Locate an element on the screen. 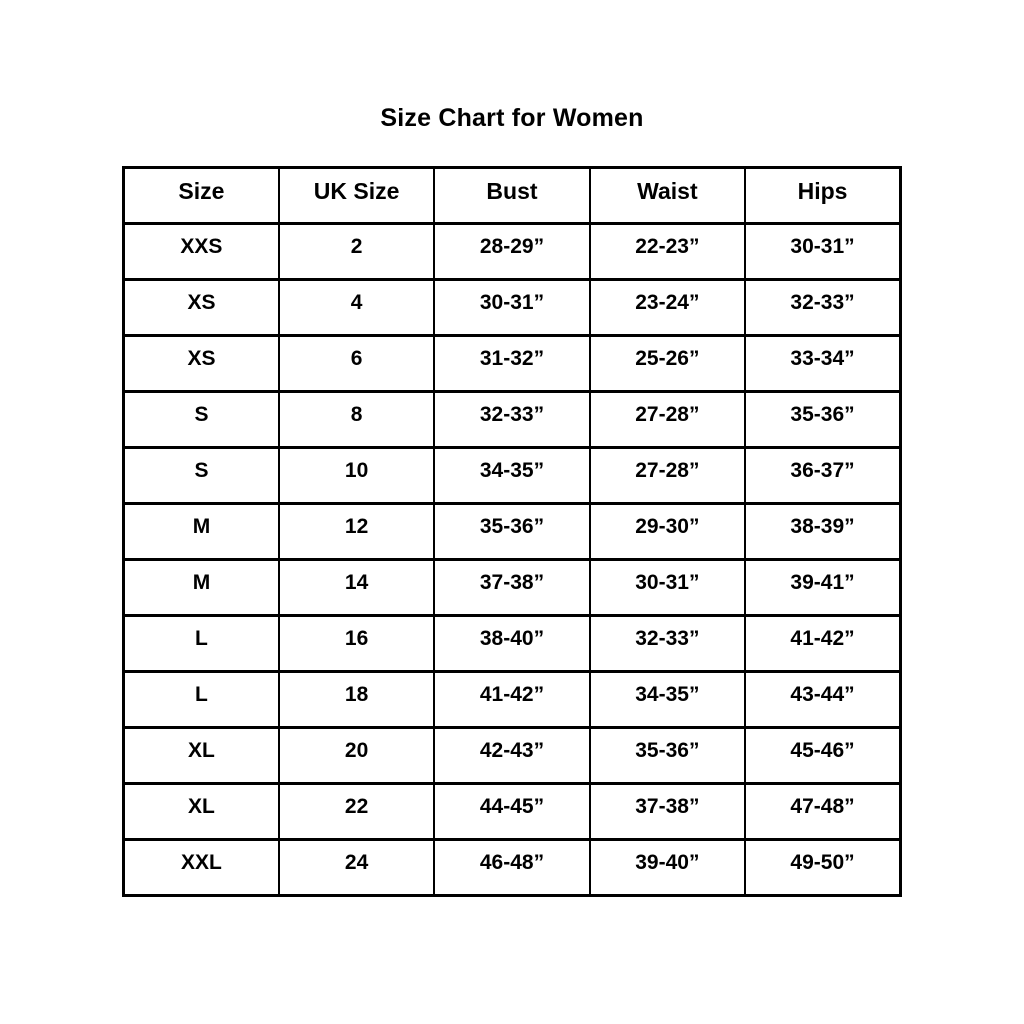 Image resolution: width=1024 pixels, height=1024 pixels. table-cell: 16 is located at coordinates (356, 643).